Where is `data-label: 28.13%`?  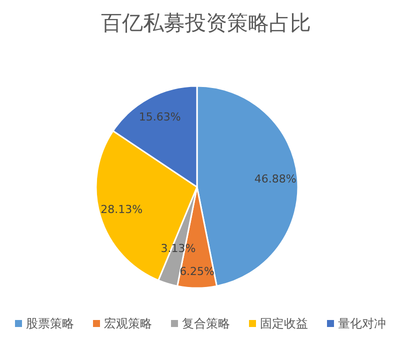
data-label: 28.13% is located at coordinates (121, 209).